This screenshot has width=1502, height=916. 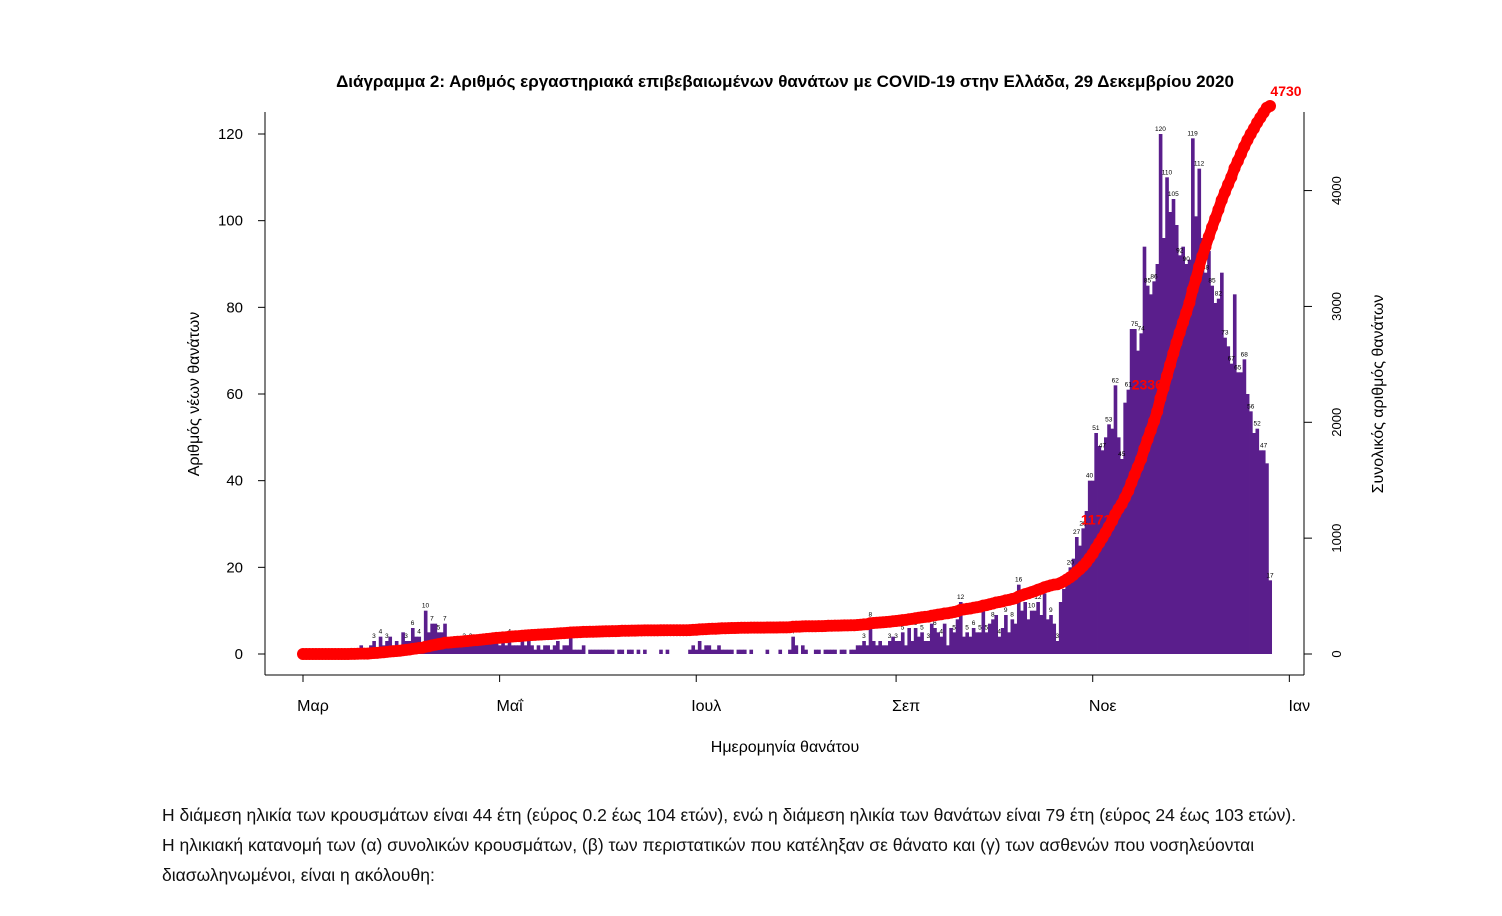 What do you see at coordinates (1154, 276) in the screenshot?
I see `bar-value-label: 86` at bounding box center [1154, 276].